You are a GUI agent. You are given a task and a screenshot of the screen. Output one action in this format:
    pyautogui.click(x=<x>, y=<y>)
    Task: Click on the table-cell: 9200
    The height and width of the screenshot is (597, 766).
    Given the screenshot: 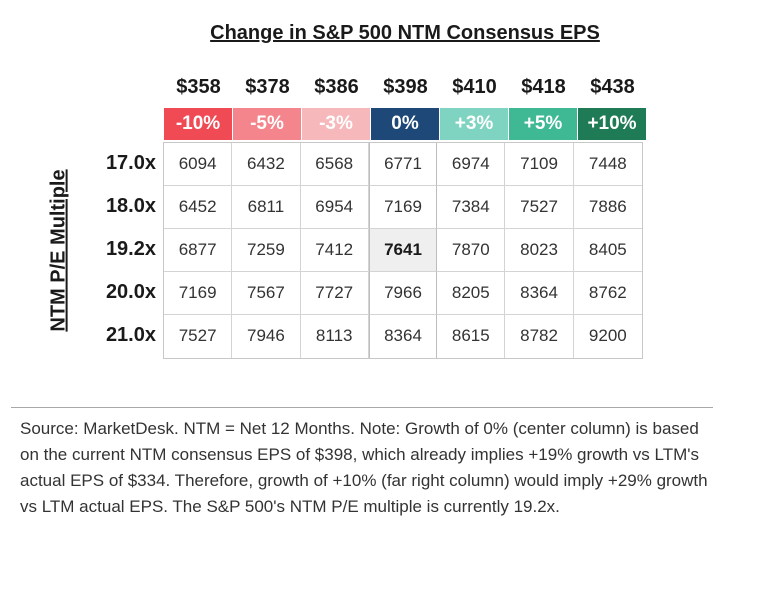 What is the action you would take?
    pyautogui.click(x=607, y=335)
    